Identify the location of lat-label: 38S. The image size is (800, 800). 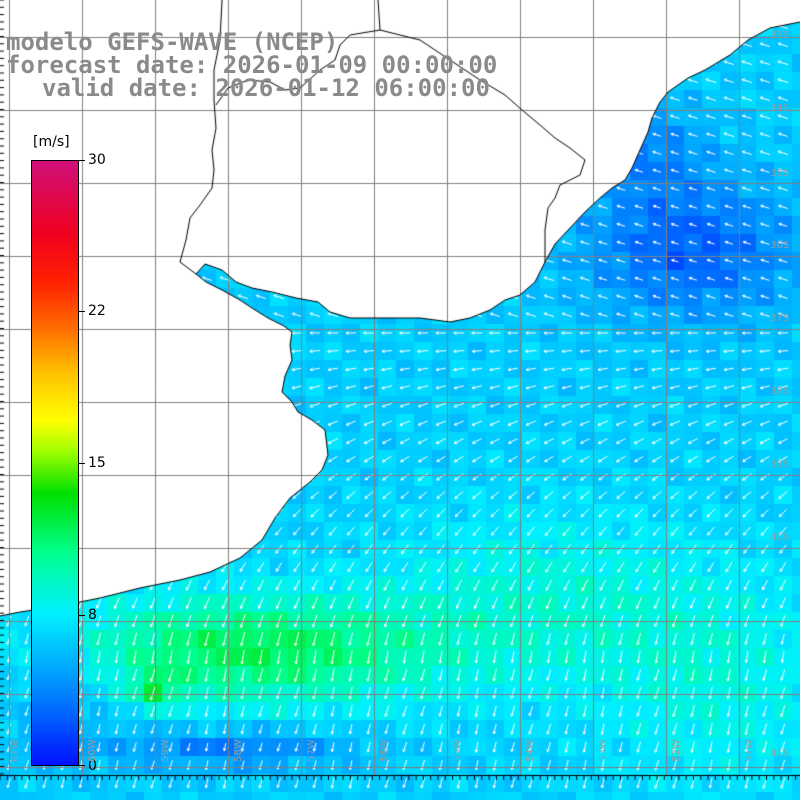
(780, 391).